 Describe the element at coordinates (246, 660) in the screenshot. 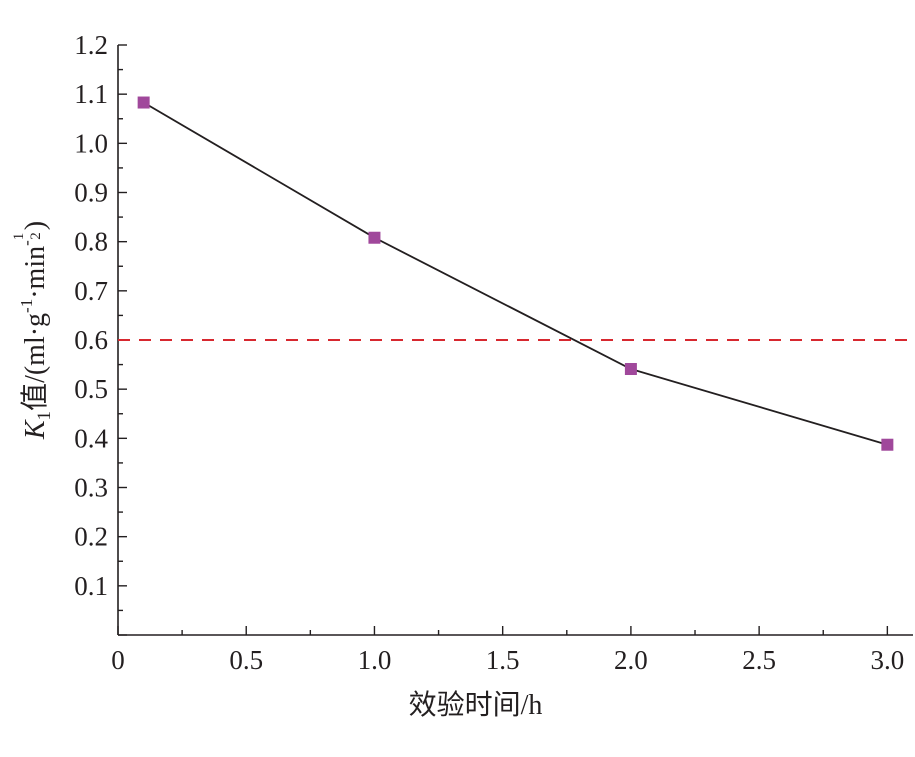

I see `x-tick-label: 0.5` at that location.